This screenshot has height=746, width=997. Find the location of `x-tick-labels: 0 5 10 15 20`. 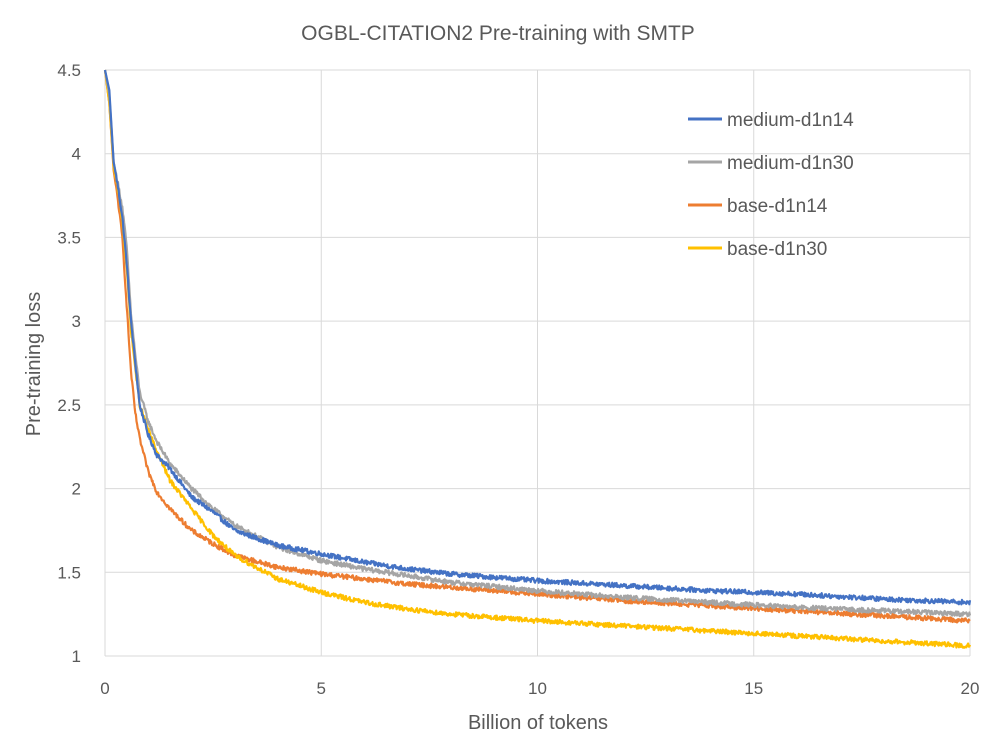

x-tick-labels: 0 5 10 15 20 is located at coordinates (539, 688).